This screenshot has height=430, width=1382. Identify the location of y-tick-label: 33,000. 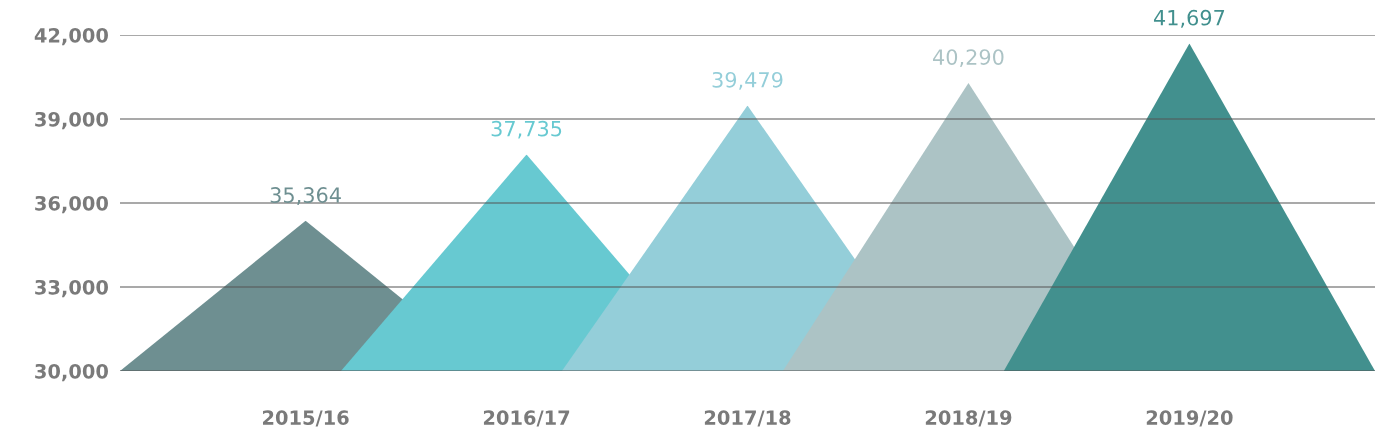
(71, 288).